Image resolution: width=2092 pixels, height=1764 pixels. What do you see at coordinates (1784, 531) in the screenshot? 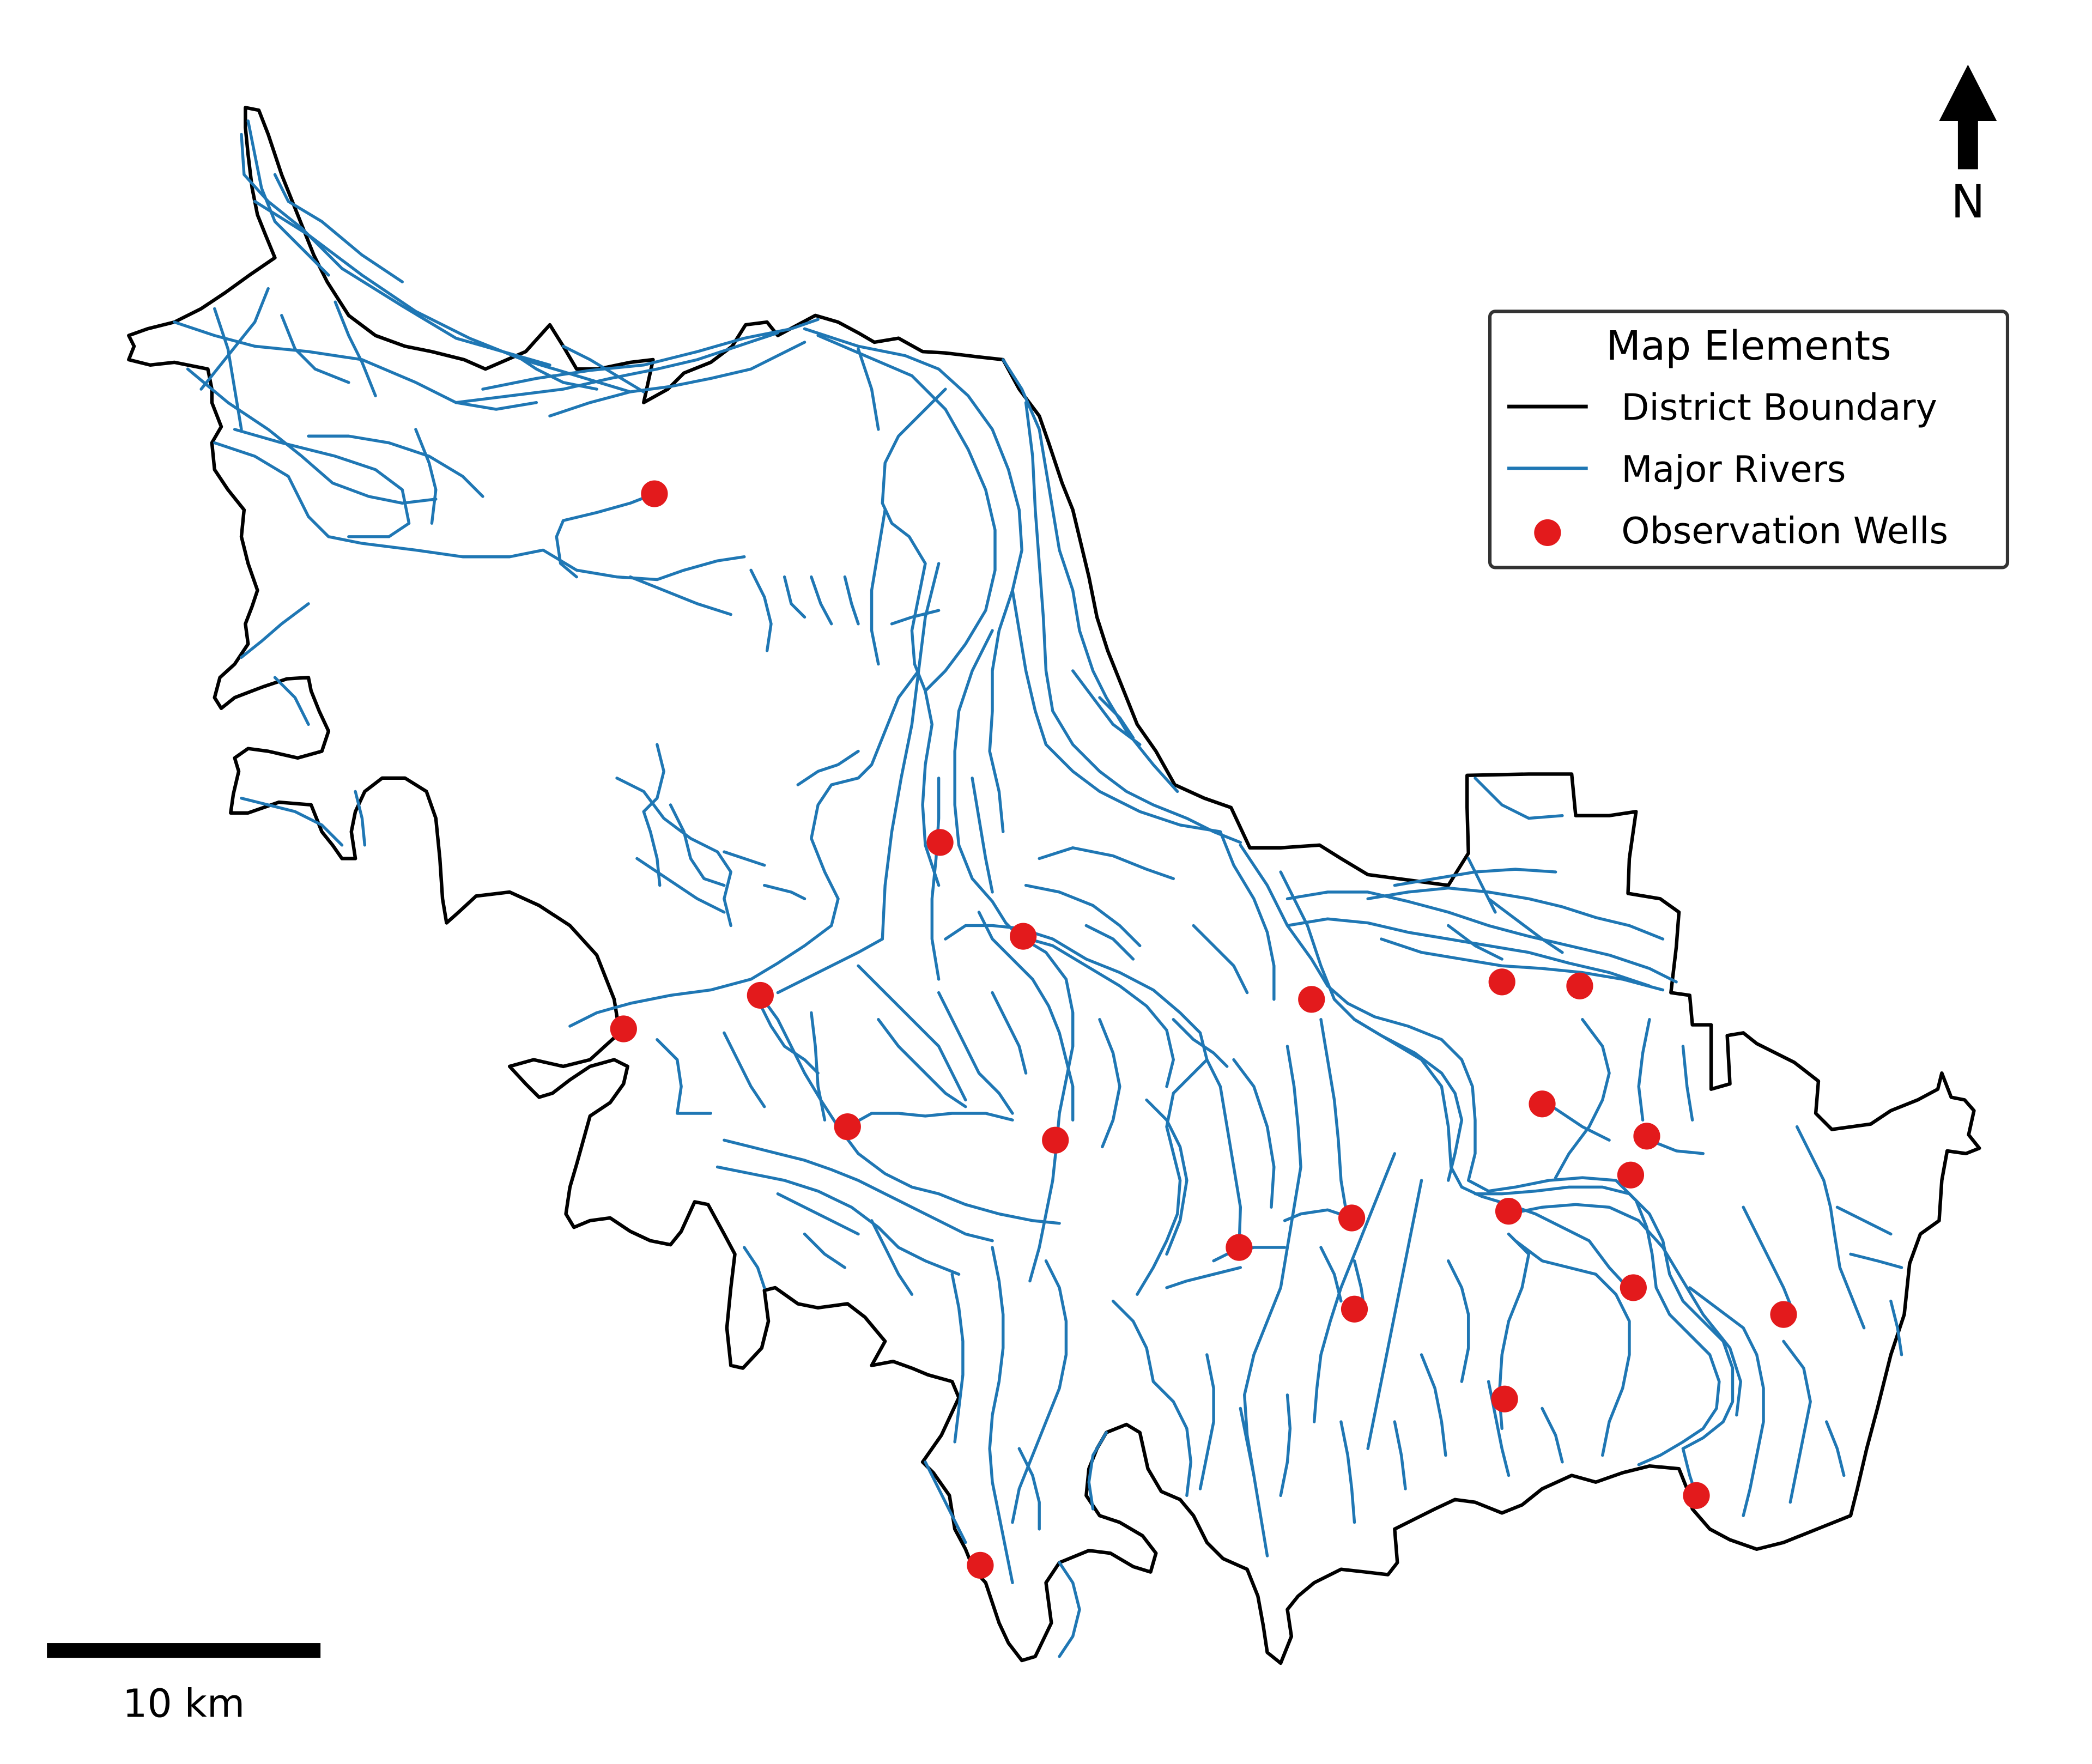
I see `legend-item-label: Observation Wells` at bounding box center [1784, 531].